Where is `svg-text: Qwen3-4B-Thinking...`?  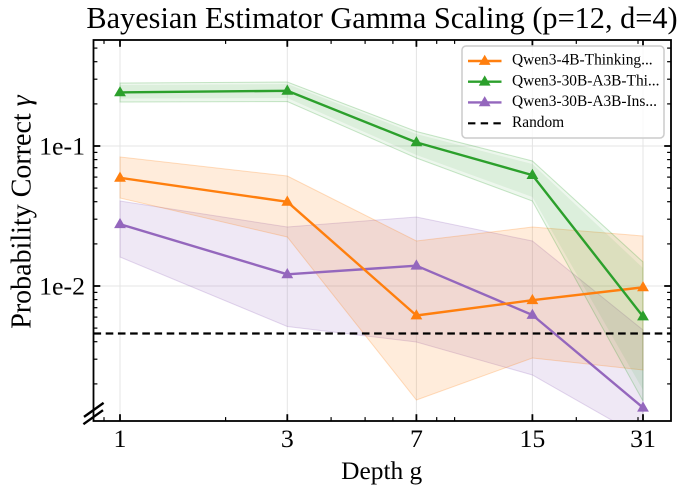 svg-text: Qwen3-4B-Thinking... is located at coordinates (582, 60).